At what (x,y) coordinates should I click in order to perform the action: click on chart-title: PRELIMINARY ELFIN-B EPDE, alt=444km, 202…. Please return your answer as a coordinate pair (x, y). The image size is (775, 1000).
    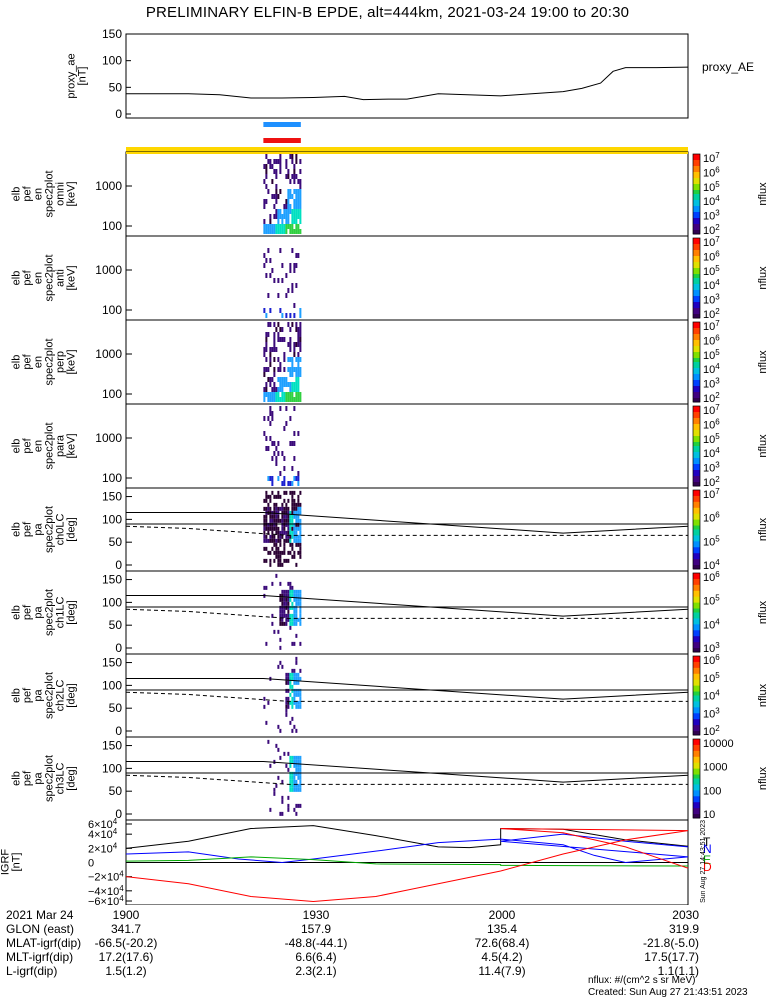
    Looking at the image, I should click on (387, 12).